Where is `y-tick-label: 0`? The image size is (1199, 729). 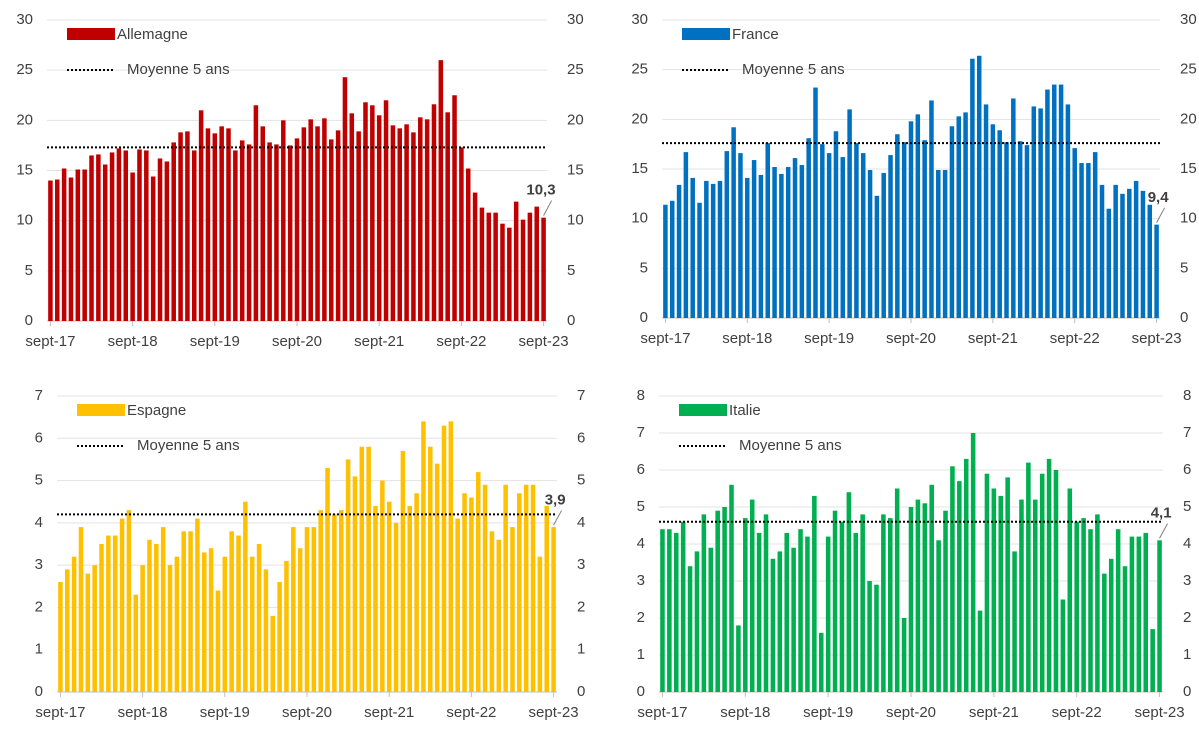 y-tick-label: 0 is located at coordinates (641, 691).